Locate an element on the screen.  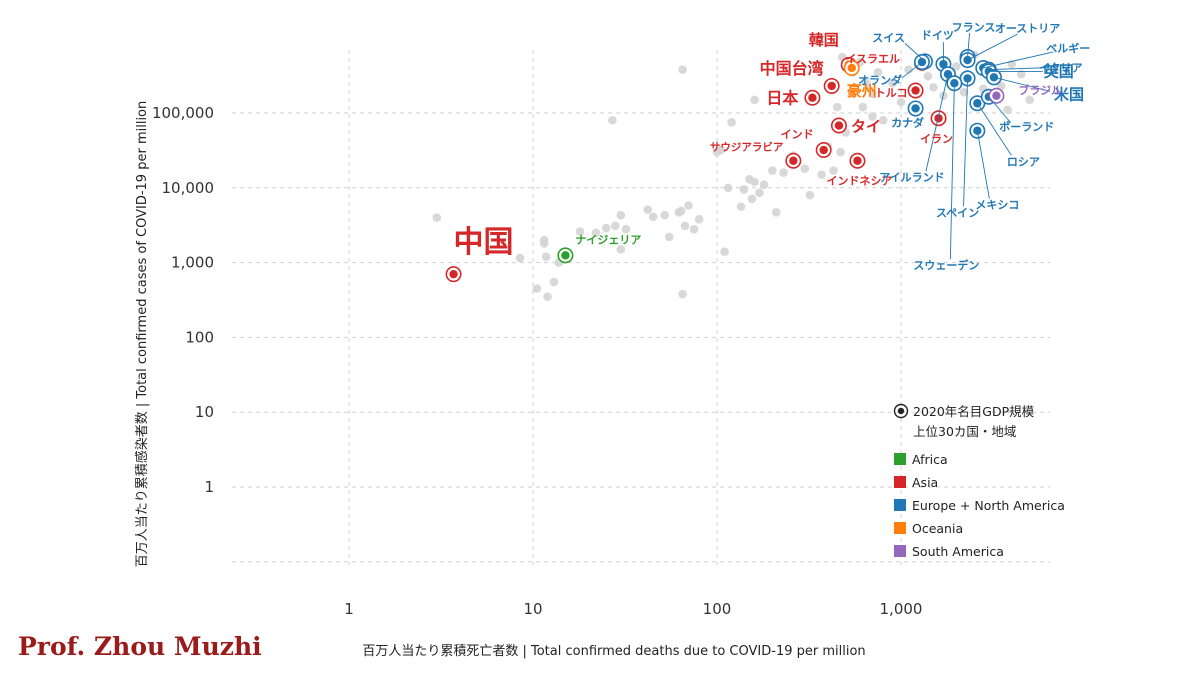
legend-entry: Africa is located at coordinates (921, 459).